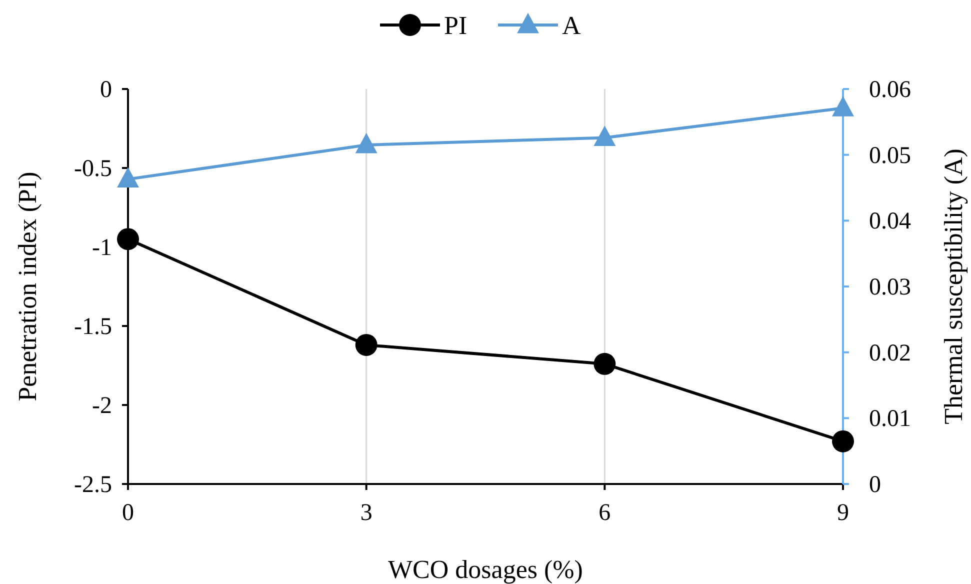  What do you see at coordinates (604, 513) in the screenshot?
I see `x-tick-label: 6` at bounding box center [604, 513].